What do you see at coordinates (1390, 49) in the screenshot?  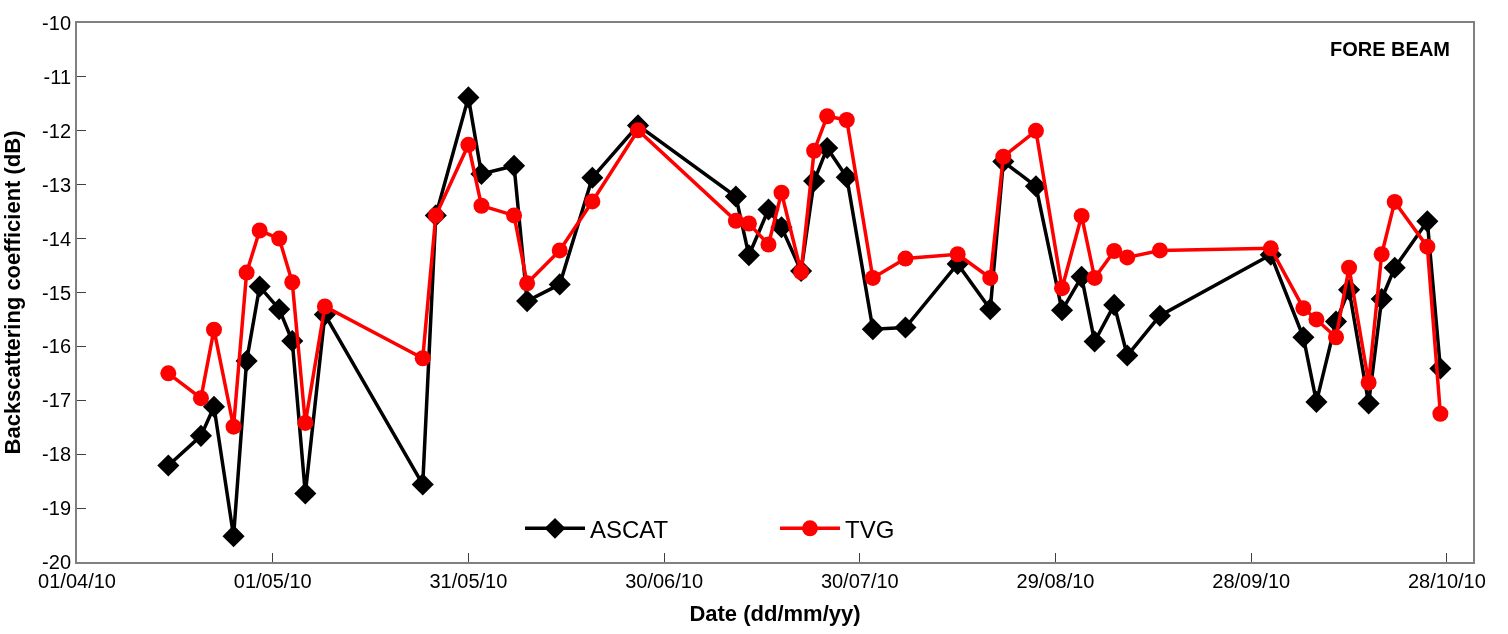 I see `annotation: FORE BEAM` at bounding box center [1390, 49].